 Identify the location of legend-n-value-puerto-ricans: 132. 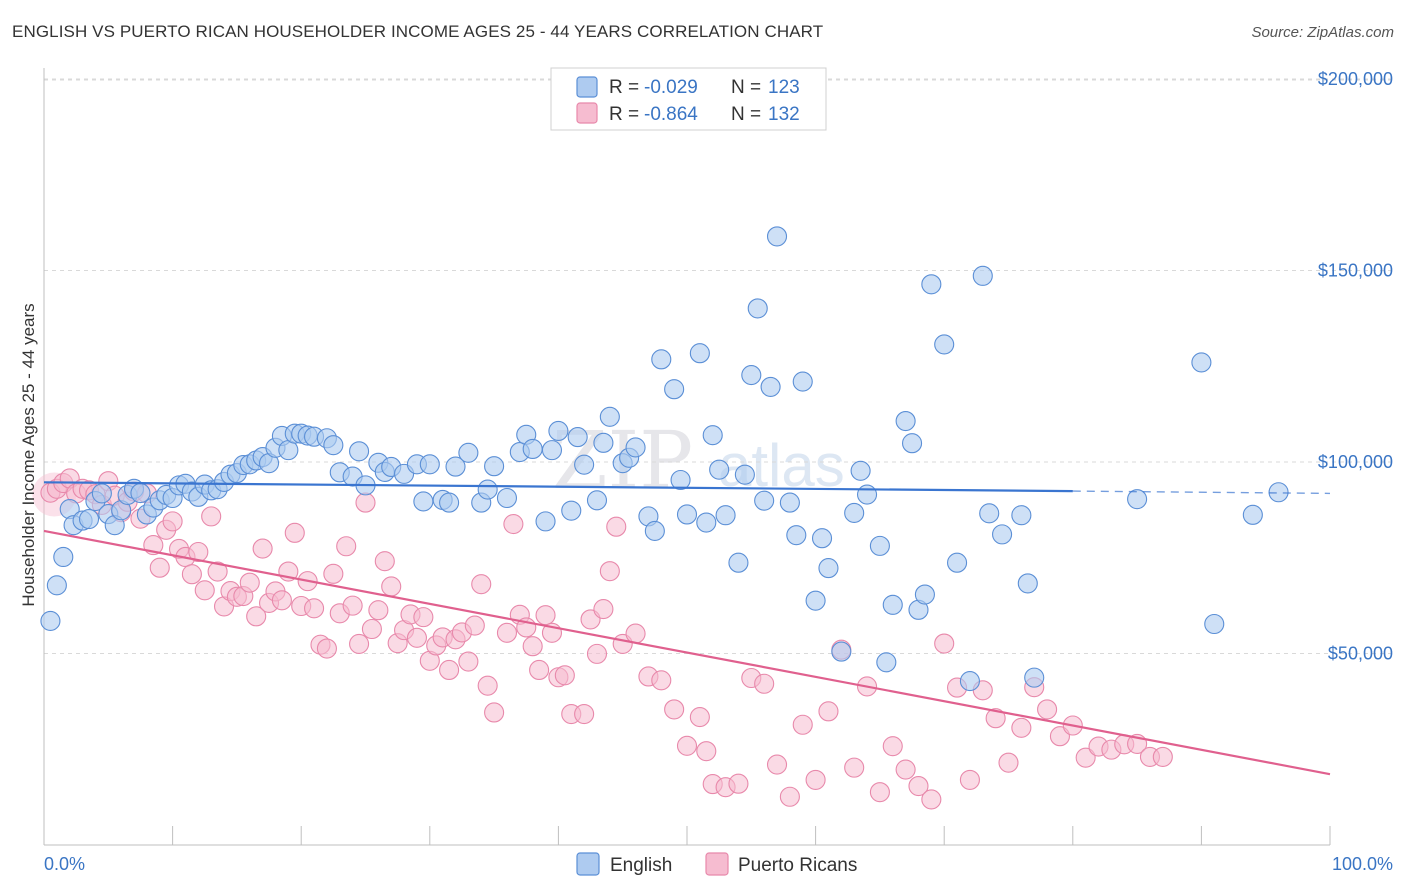
(784, 114).